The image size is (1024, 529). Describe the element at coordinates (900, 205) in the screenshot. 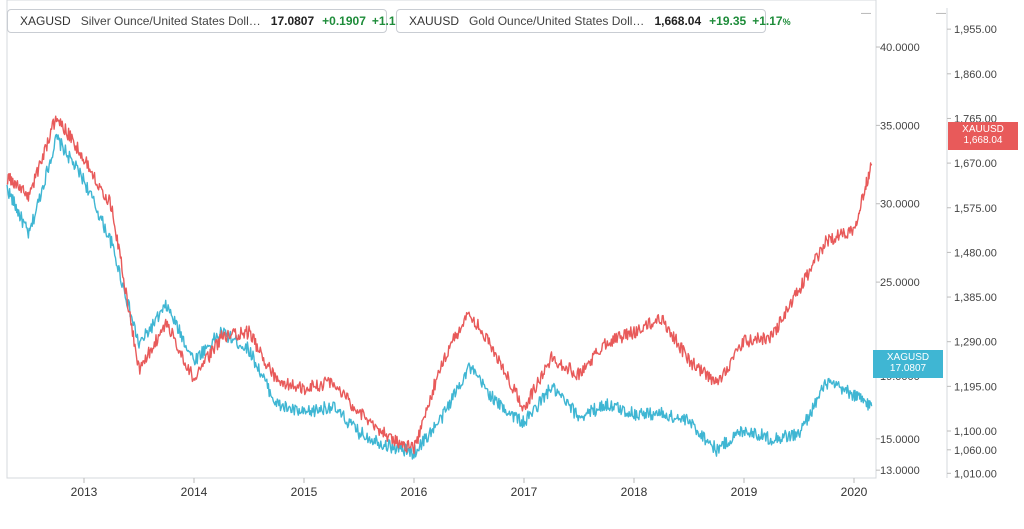

I see `left-tick-label: 30.0000` at that location.